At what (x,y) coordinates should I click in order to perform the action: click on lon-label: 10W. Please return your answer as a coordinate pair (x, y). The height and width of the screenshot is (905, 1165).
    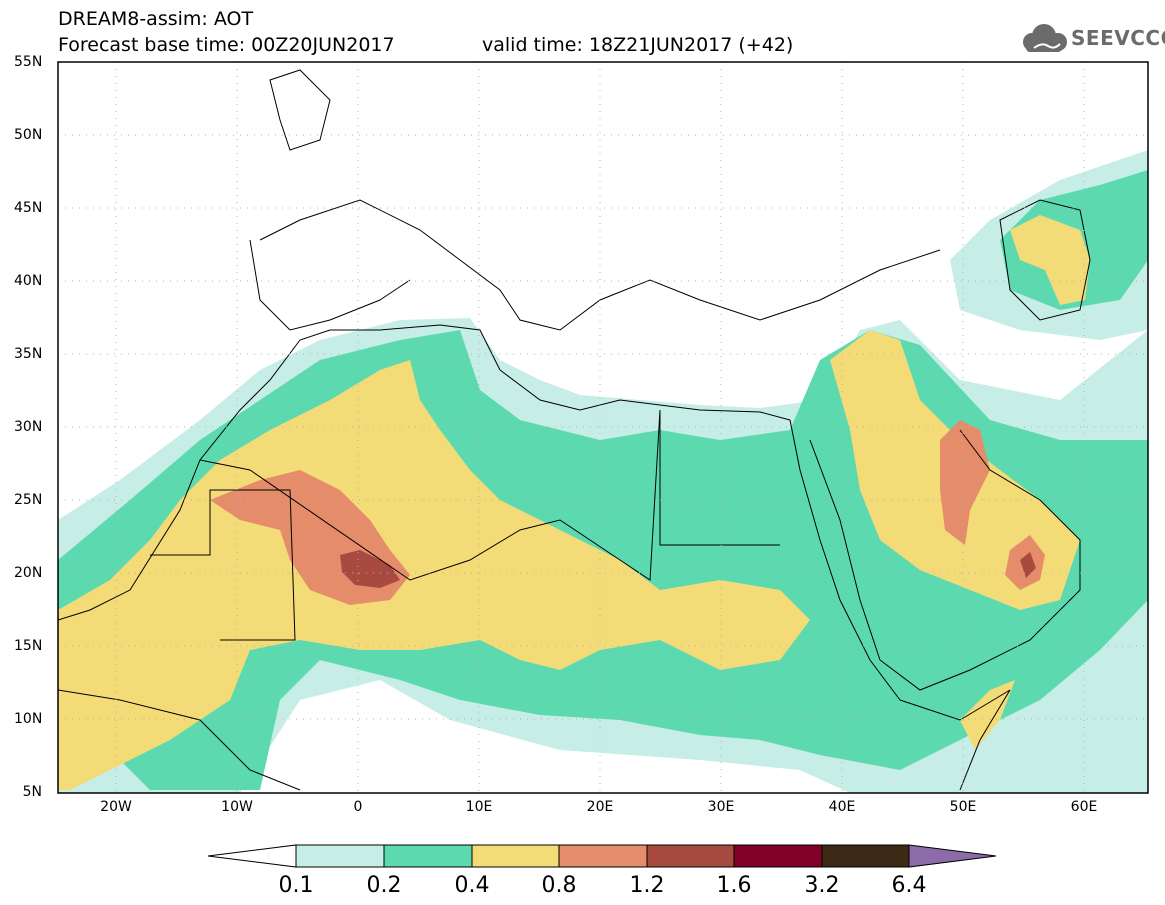
    Looking at the image, I should click on (237, 807).